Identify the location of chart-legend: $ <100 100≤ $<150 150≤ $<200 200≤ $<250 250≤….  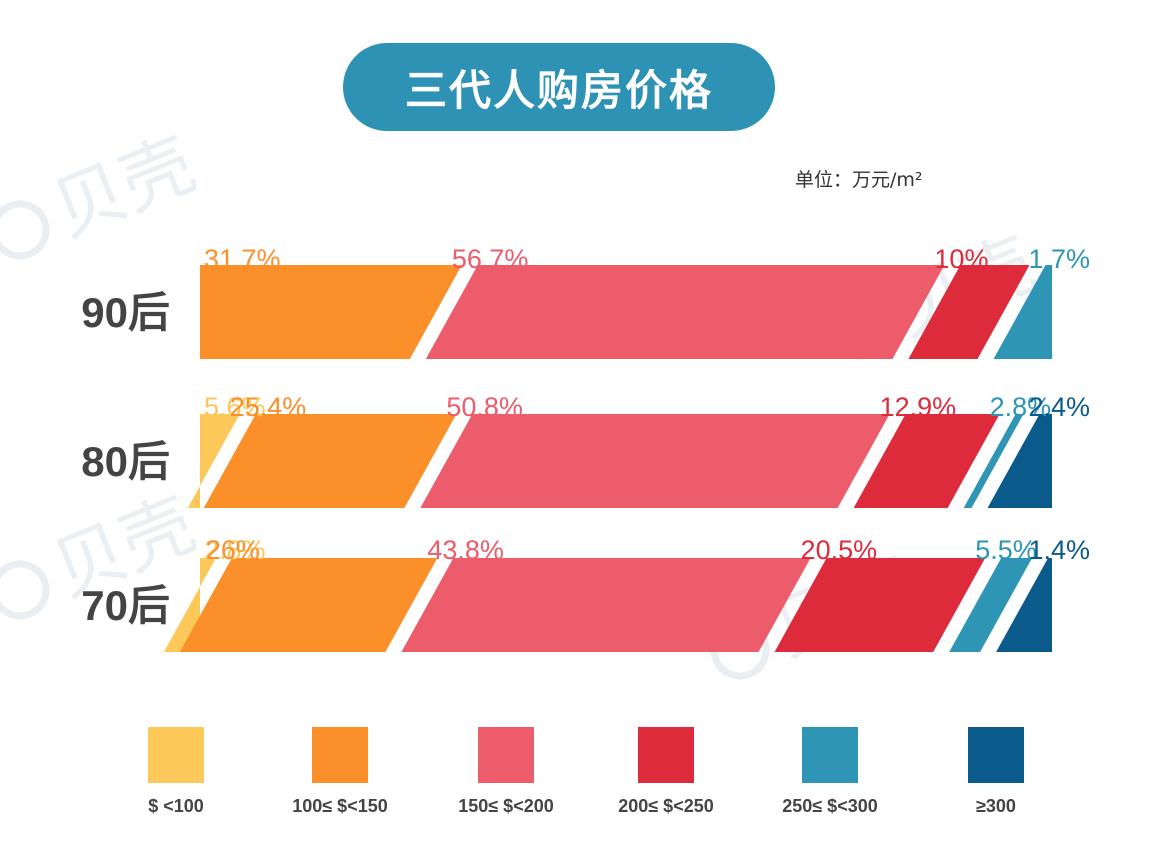
(586, 771).